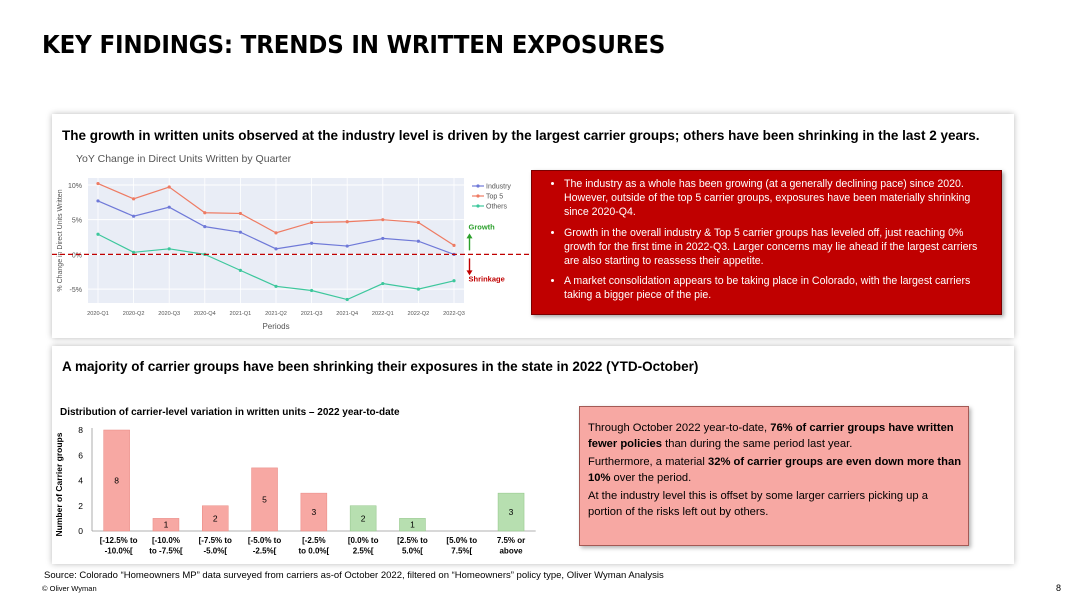 This screenshot has width=1080, height=607. Describe the element at coordinates (119, 540) in the screenshot. I see `x-tick-label: [-12.5% to` at that location.